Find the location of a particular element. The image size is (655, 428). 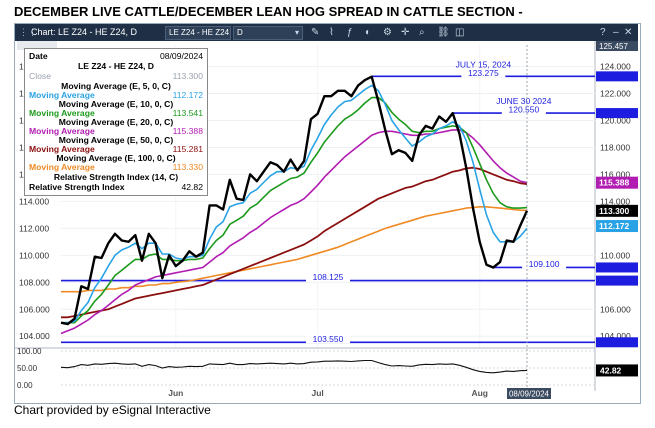

legend-date-label: Date is located at coordinates (38, 56).